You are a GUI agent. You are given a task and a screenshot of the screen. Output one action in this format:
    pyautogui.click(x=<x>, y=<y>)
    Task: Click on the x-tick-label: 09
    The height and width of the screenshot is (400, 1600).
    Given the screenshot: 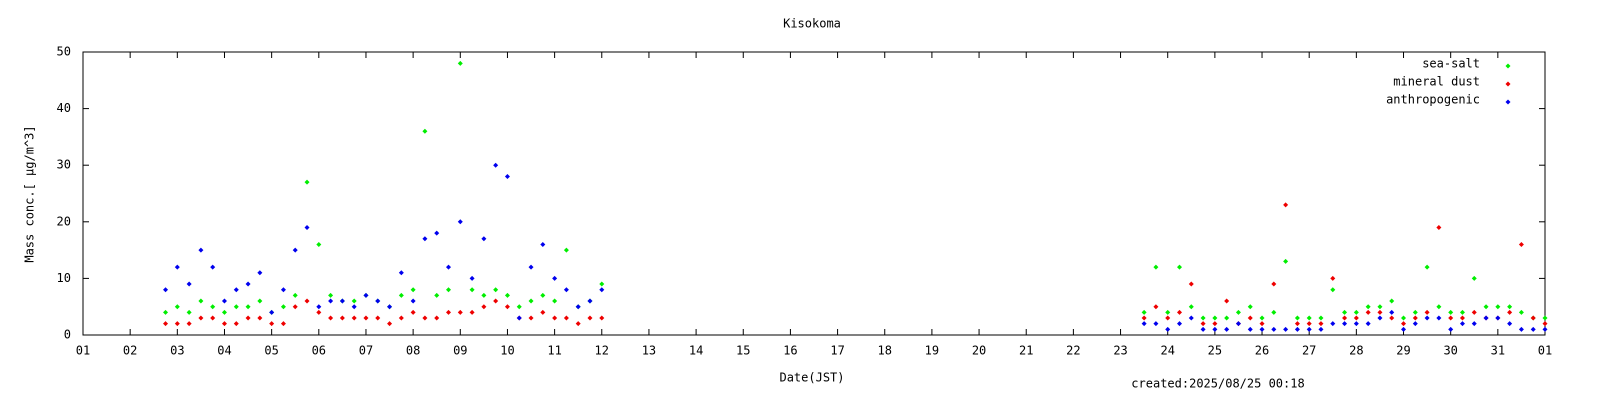 What is the action you would take?
    pyautogui.click(x=460, y=351)
    